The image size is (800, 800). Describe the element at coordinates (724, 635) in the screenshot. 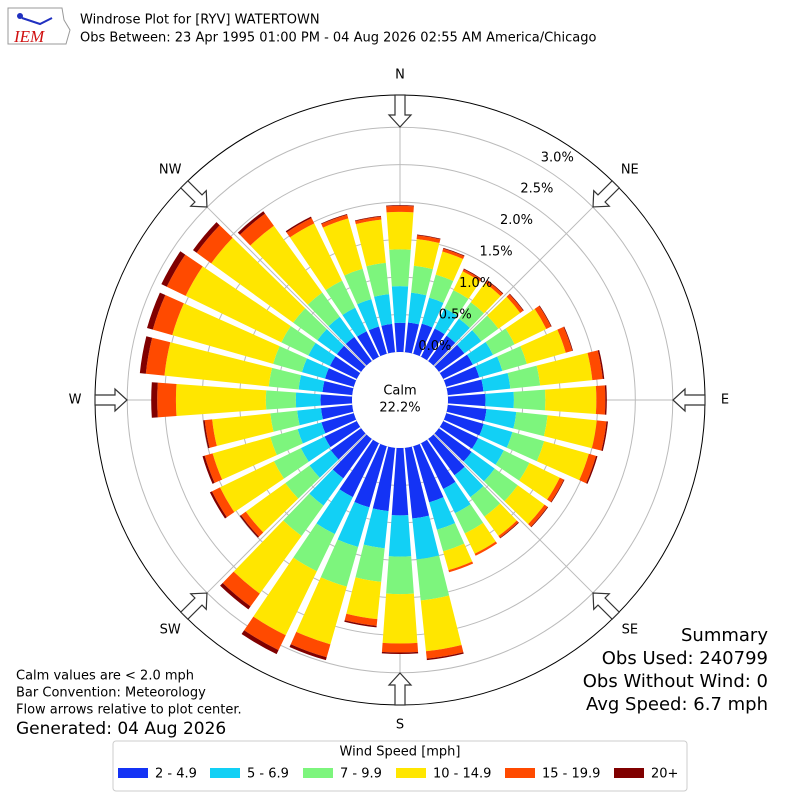

I see `summary-title: Summary` at that location.